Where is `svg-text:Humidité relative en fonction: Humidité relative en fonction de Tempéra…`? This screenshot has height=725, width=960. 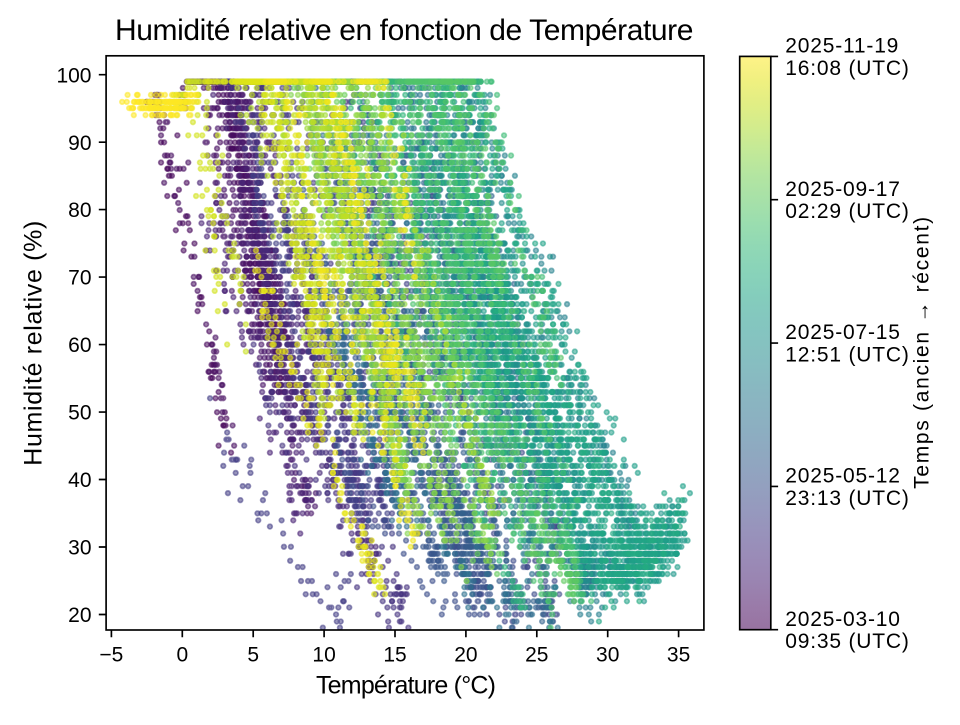
svg-text:Humidité relative en fonction: Humidité relative en fonction de Tempéra… is located at coordinates (404, 30).